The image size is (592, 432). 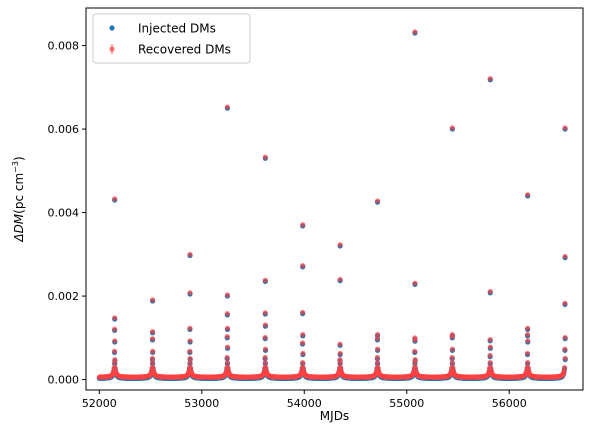 I want to click on y-axis-label: ΔDM(pc cm−3), so click(x=18, y=199).